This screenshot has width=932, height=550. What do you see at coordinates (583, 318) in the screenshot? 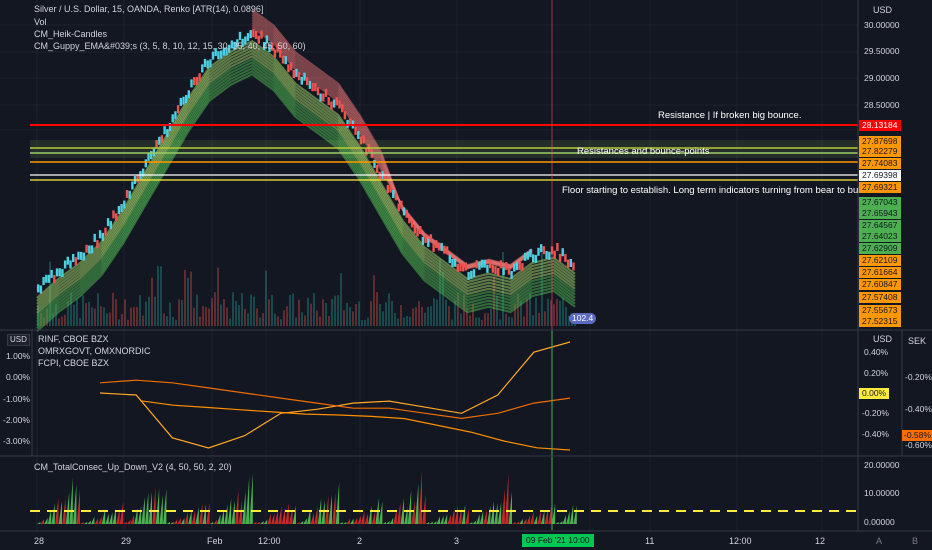
I see `price-badge: 102.4` at bounding box center [583, 318].